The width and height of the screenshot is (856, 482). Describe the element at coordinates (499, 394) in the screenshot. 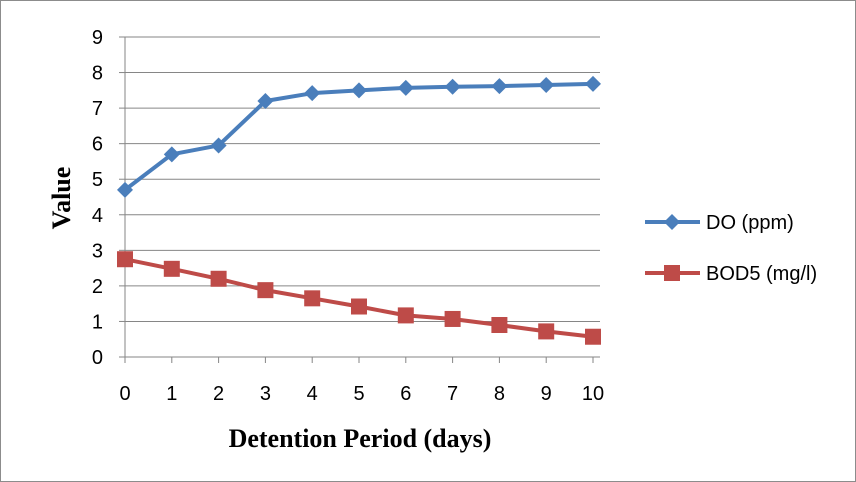

I see `x-tick-label: 8` at that location.